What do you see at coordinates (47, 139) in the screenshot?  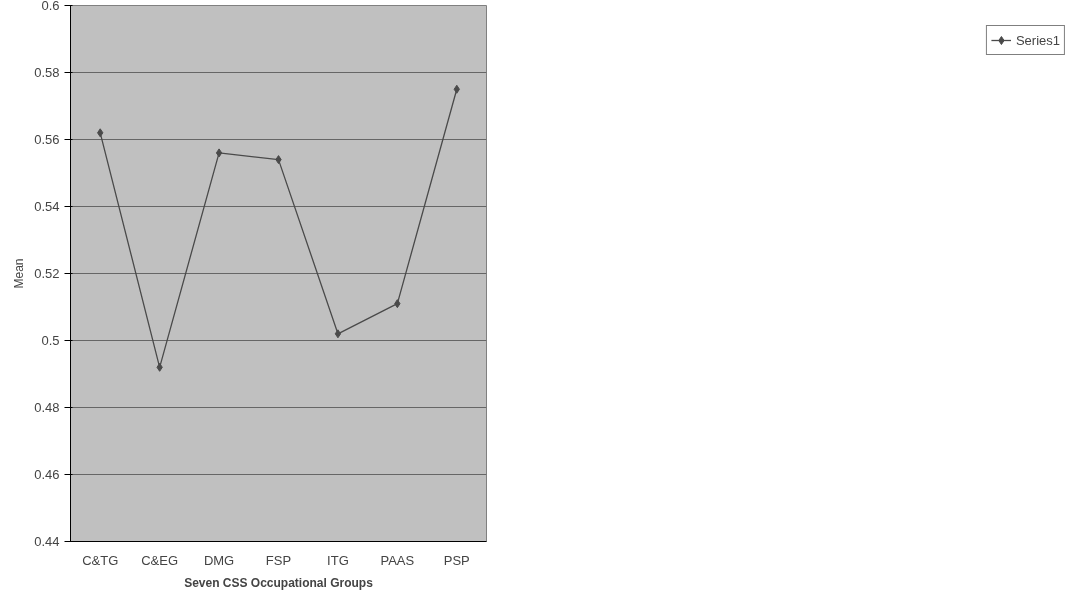 I see `y-tick-label: 0.56` at bounding box center [47, 139].